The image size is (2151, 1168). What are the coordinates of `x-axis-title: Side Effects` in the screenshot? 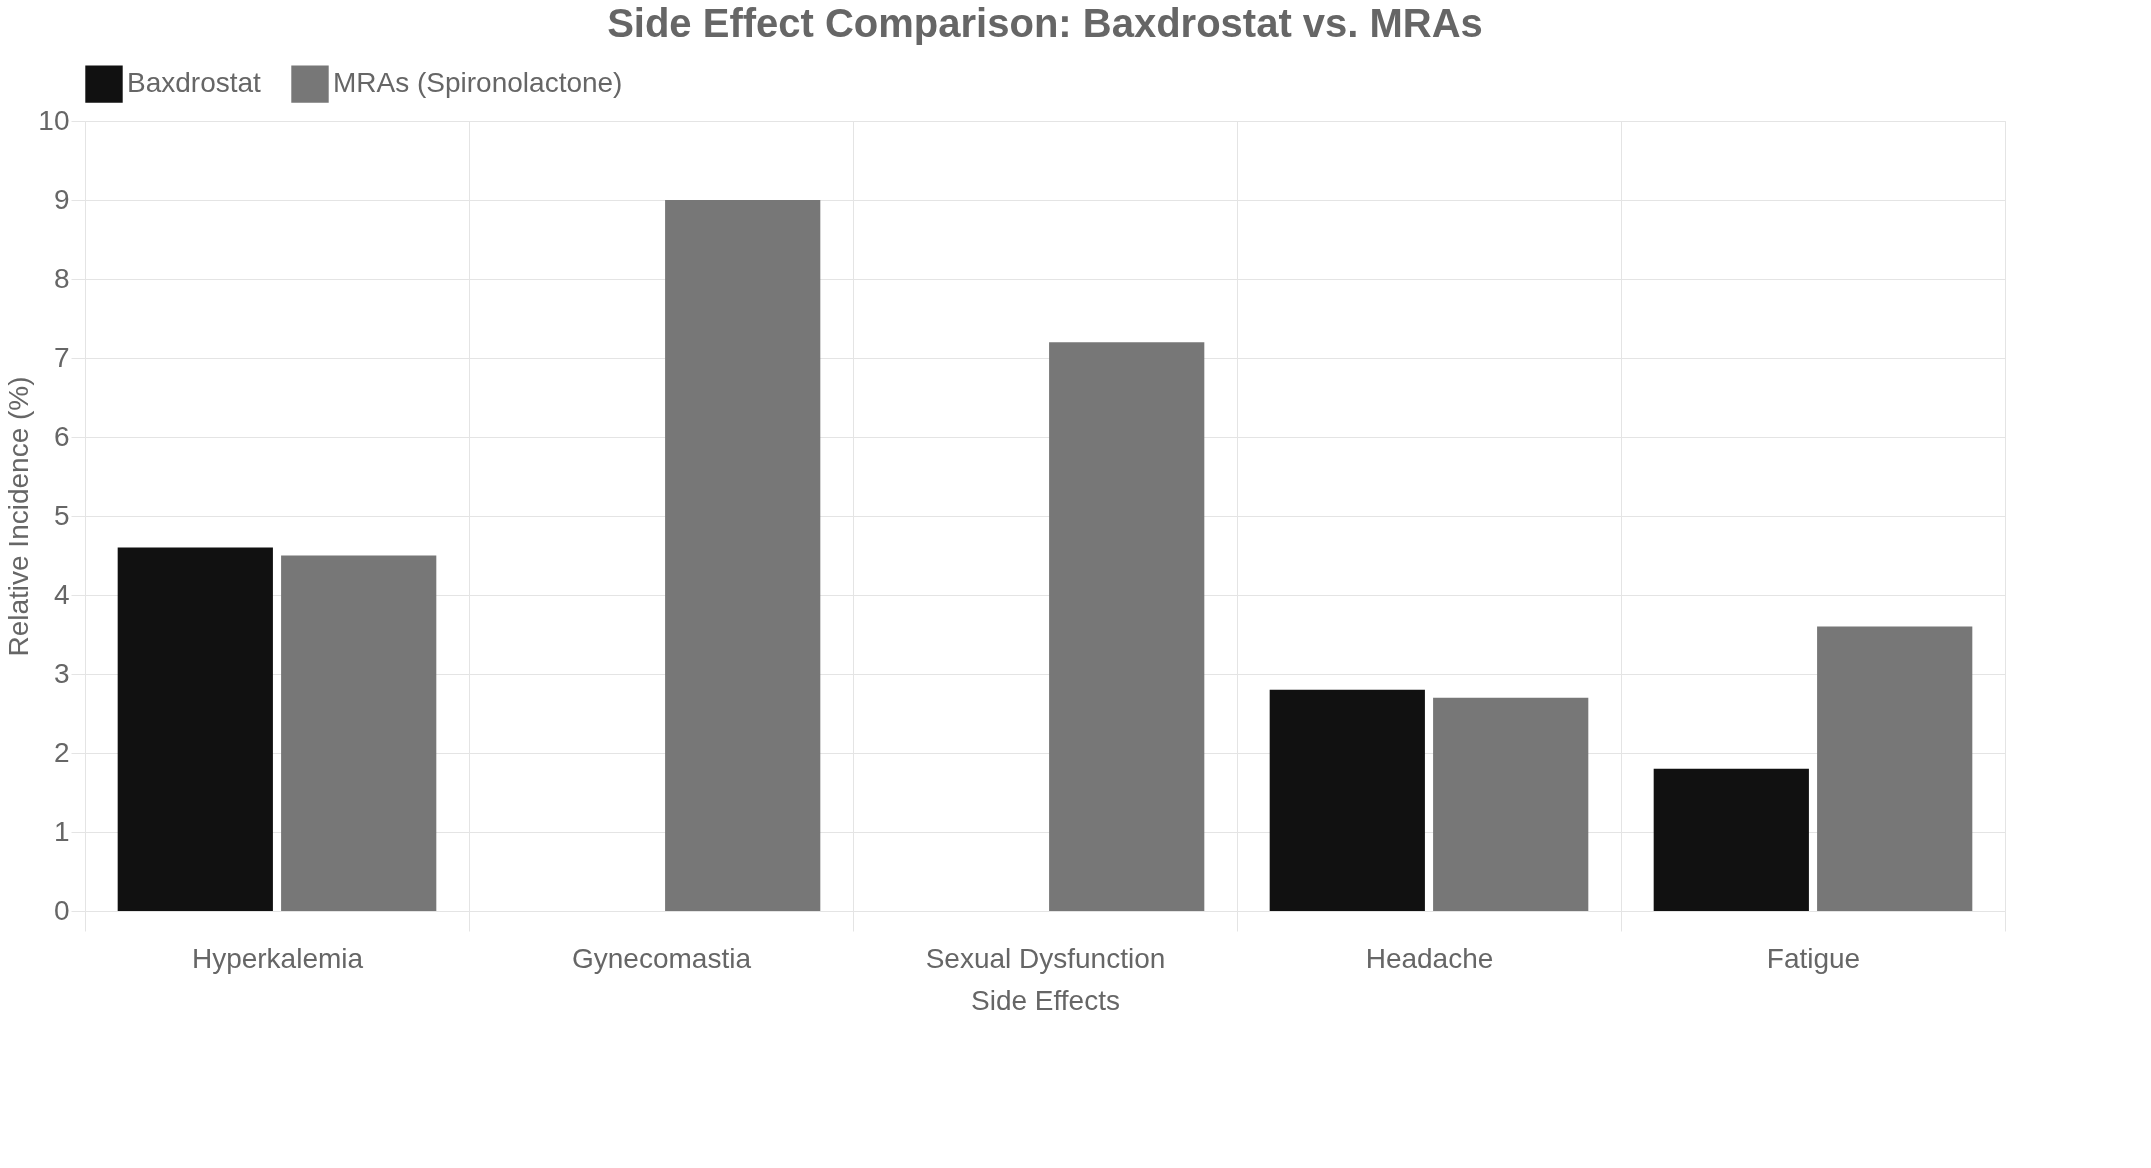 It's located at (1045, 1000).